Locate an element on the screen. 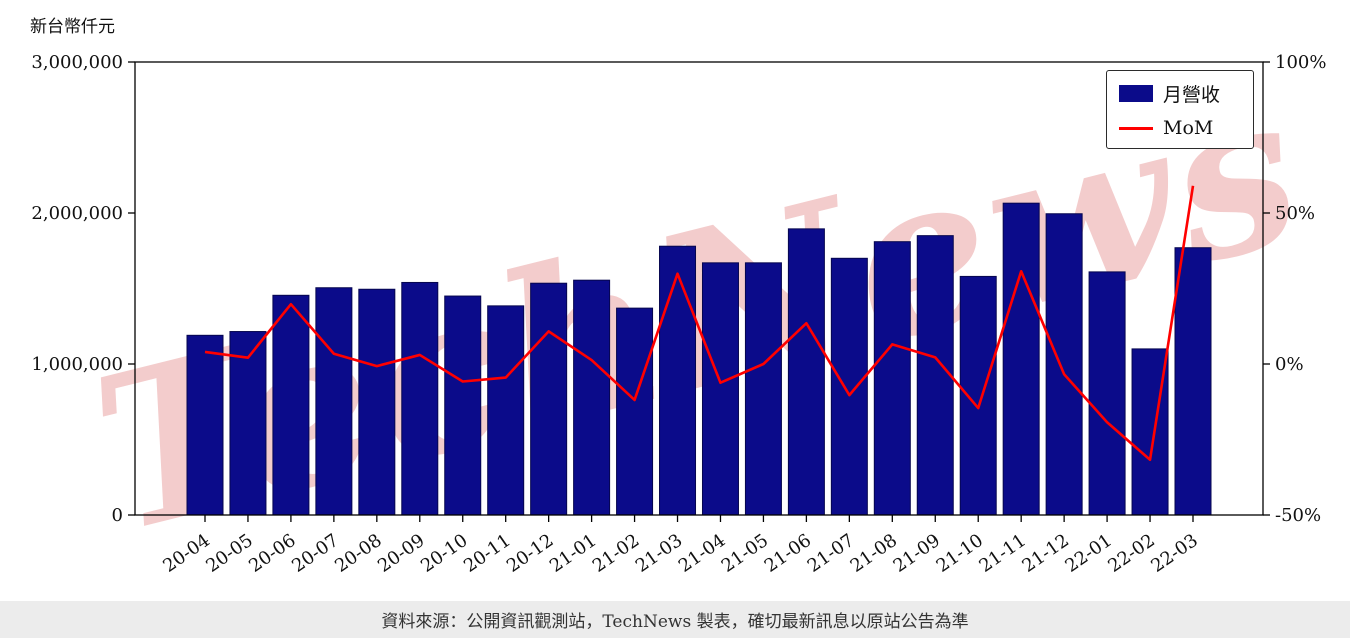  x-tick-label-20-07: 20-07 is located at coordinates (315, 553).